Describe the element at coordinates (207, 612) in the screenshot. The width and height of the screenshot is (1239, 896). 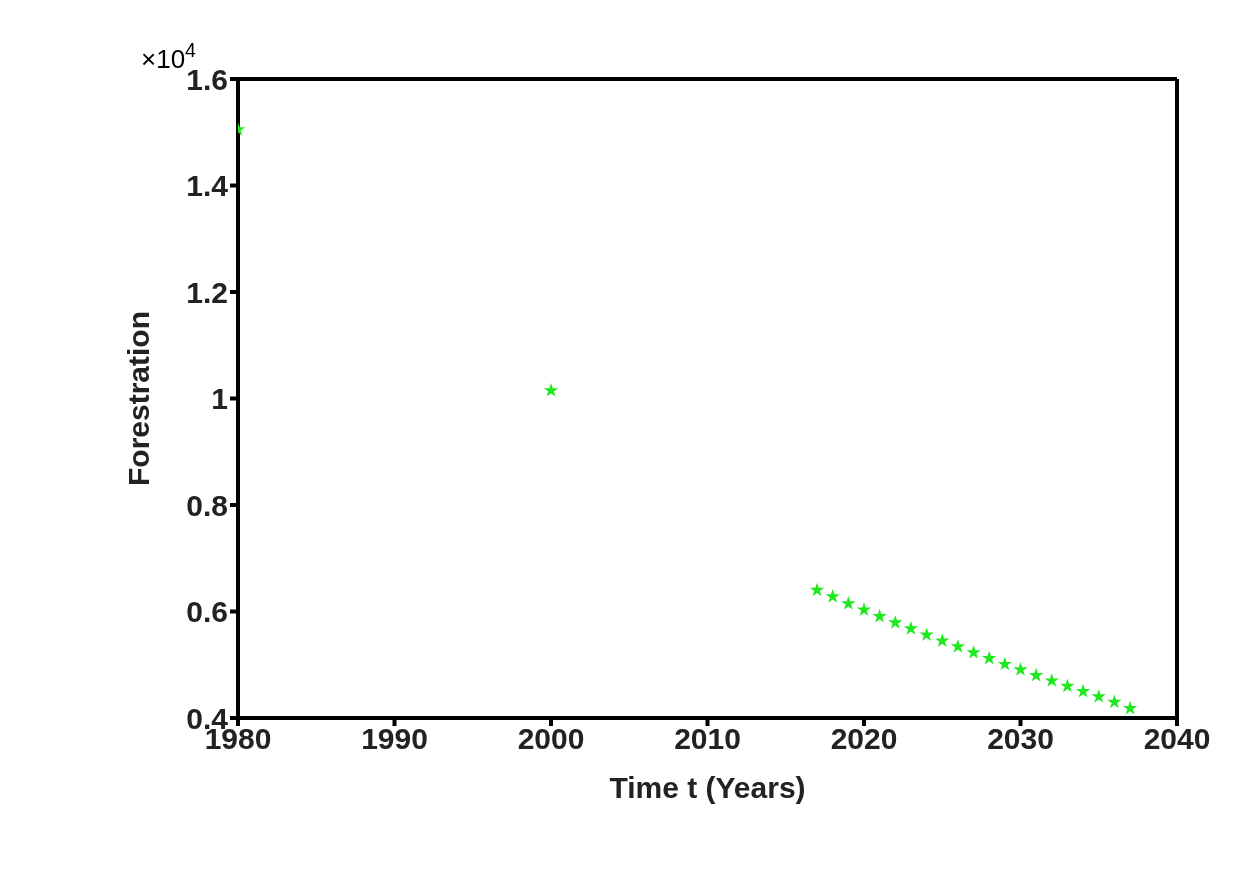
I see `y-tick-label: 0.6` at that location.